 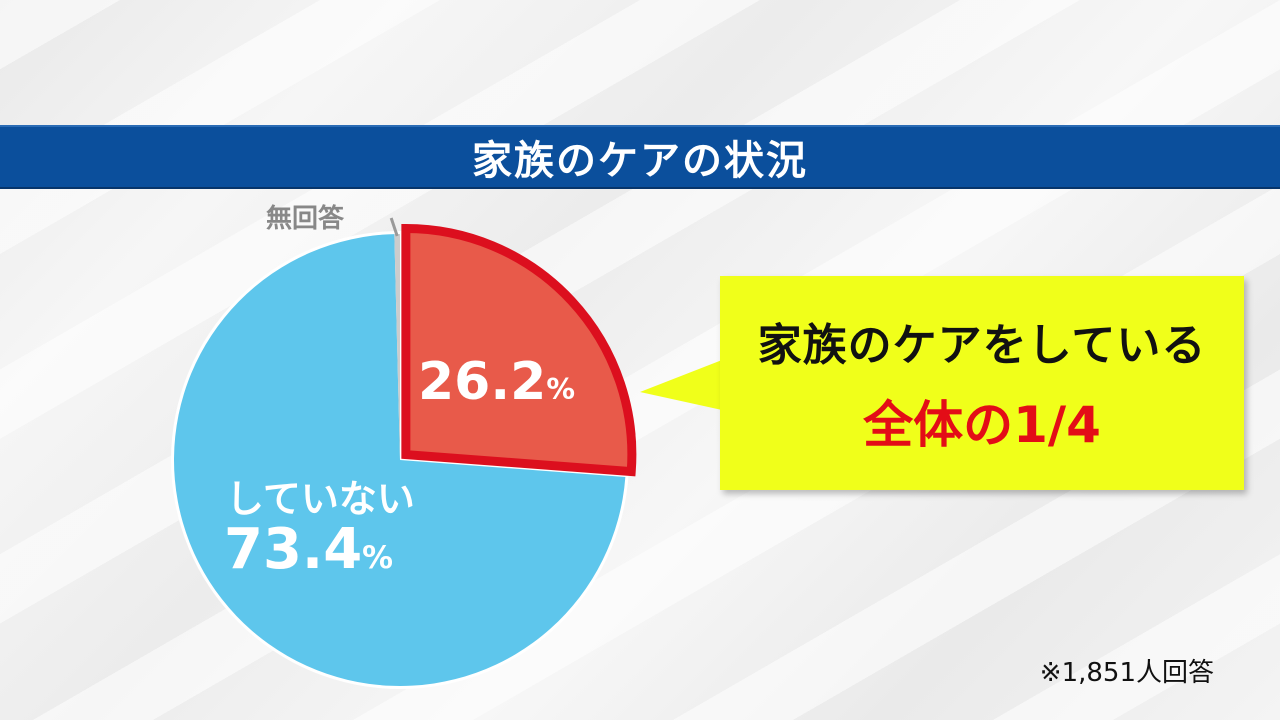 I want to click on callout-line2: 全体の1/4, so click(x=982, y=425).